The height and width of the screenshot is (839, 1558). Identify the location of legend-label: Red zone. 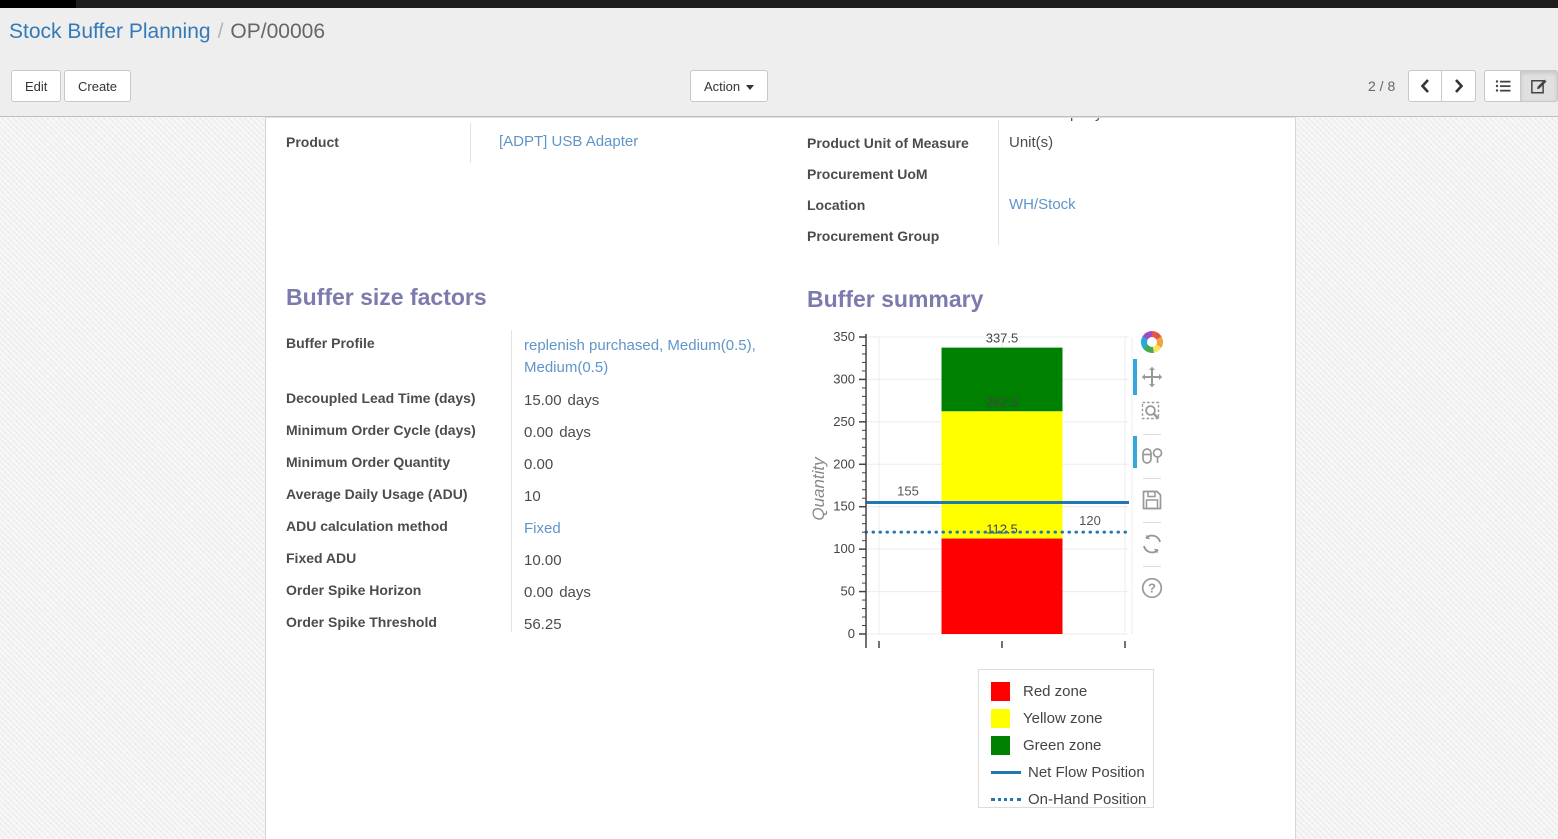
(1055, 691).